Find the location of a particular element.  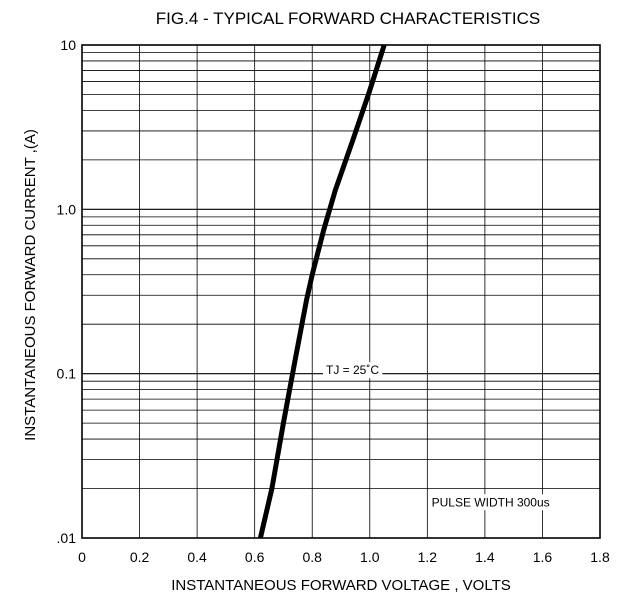

annotation-label: TJ = 25˚C is located at coordinates (352, 370).